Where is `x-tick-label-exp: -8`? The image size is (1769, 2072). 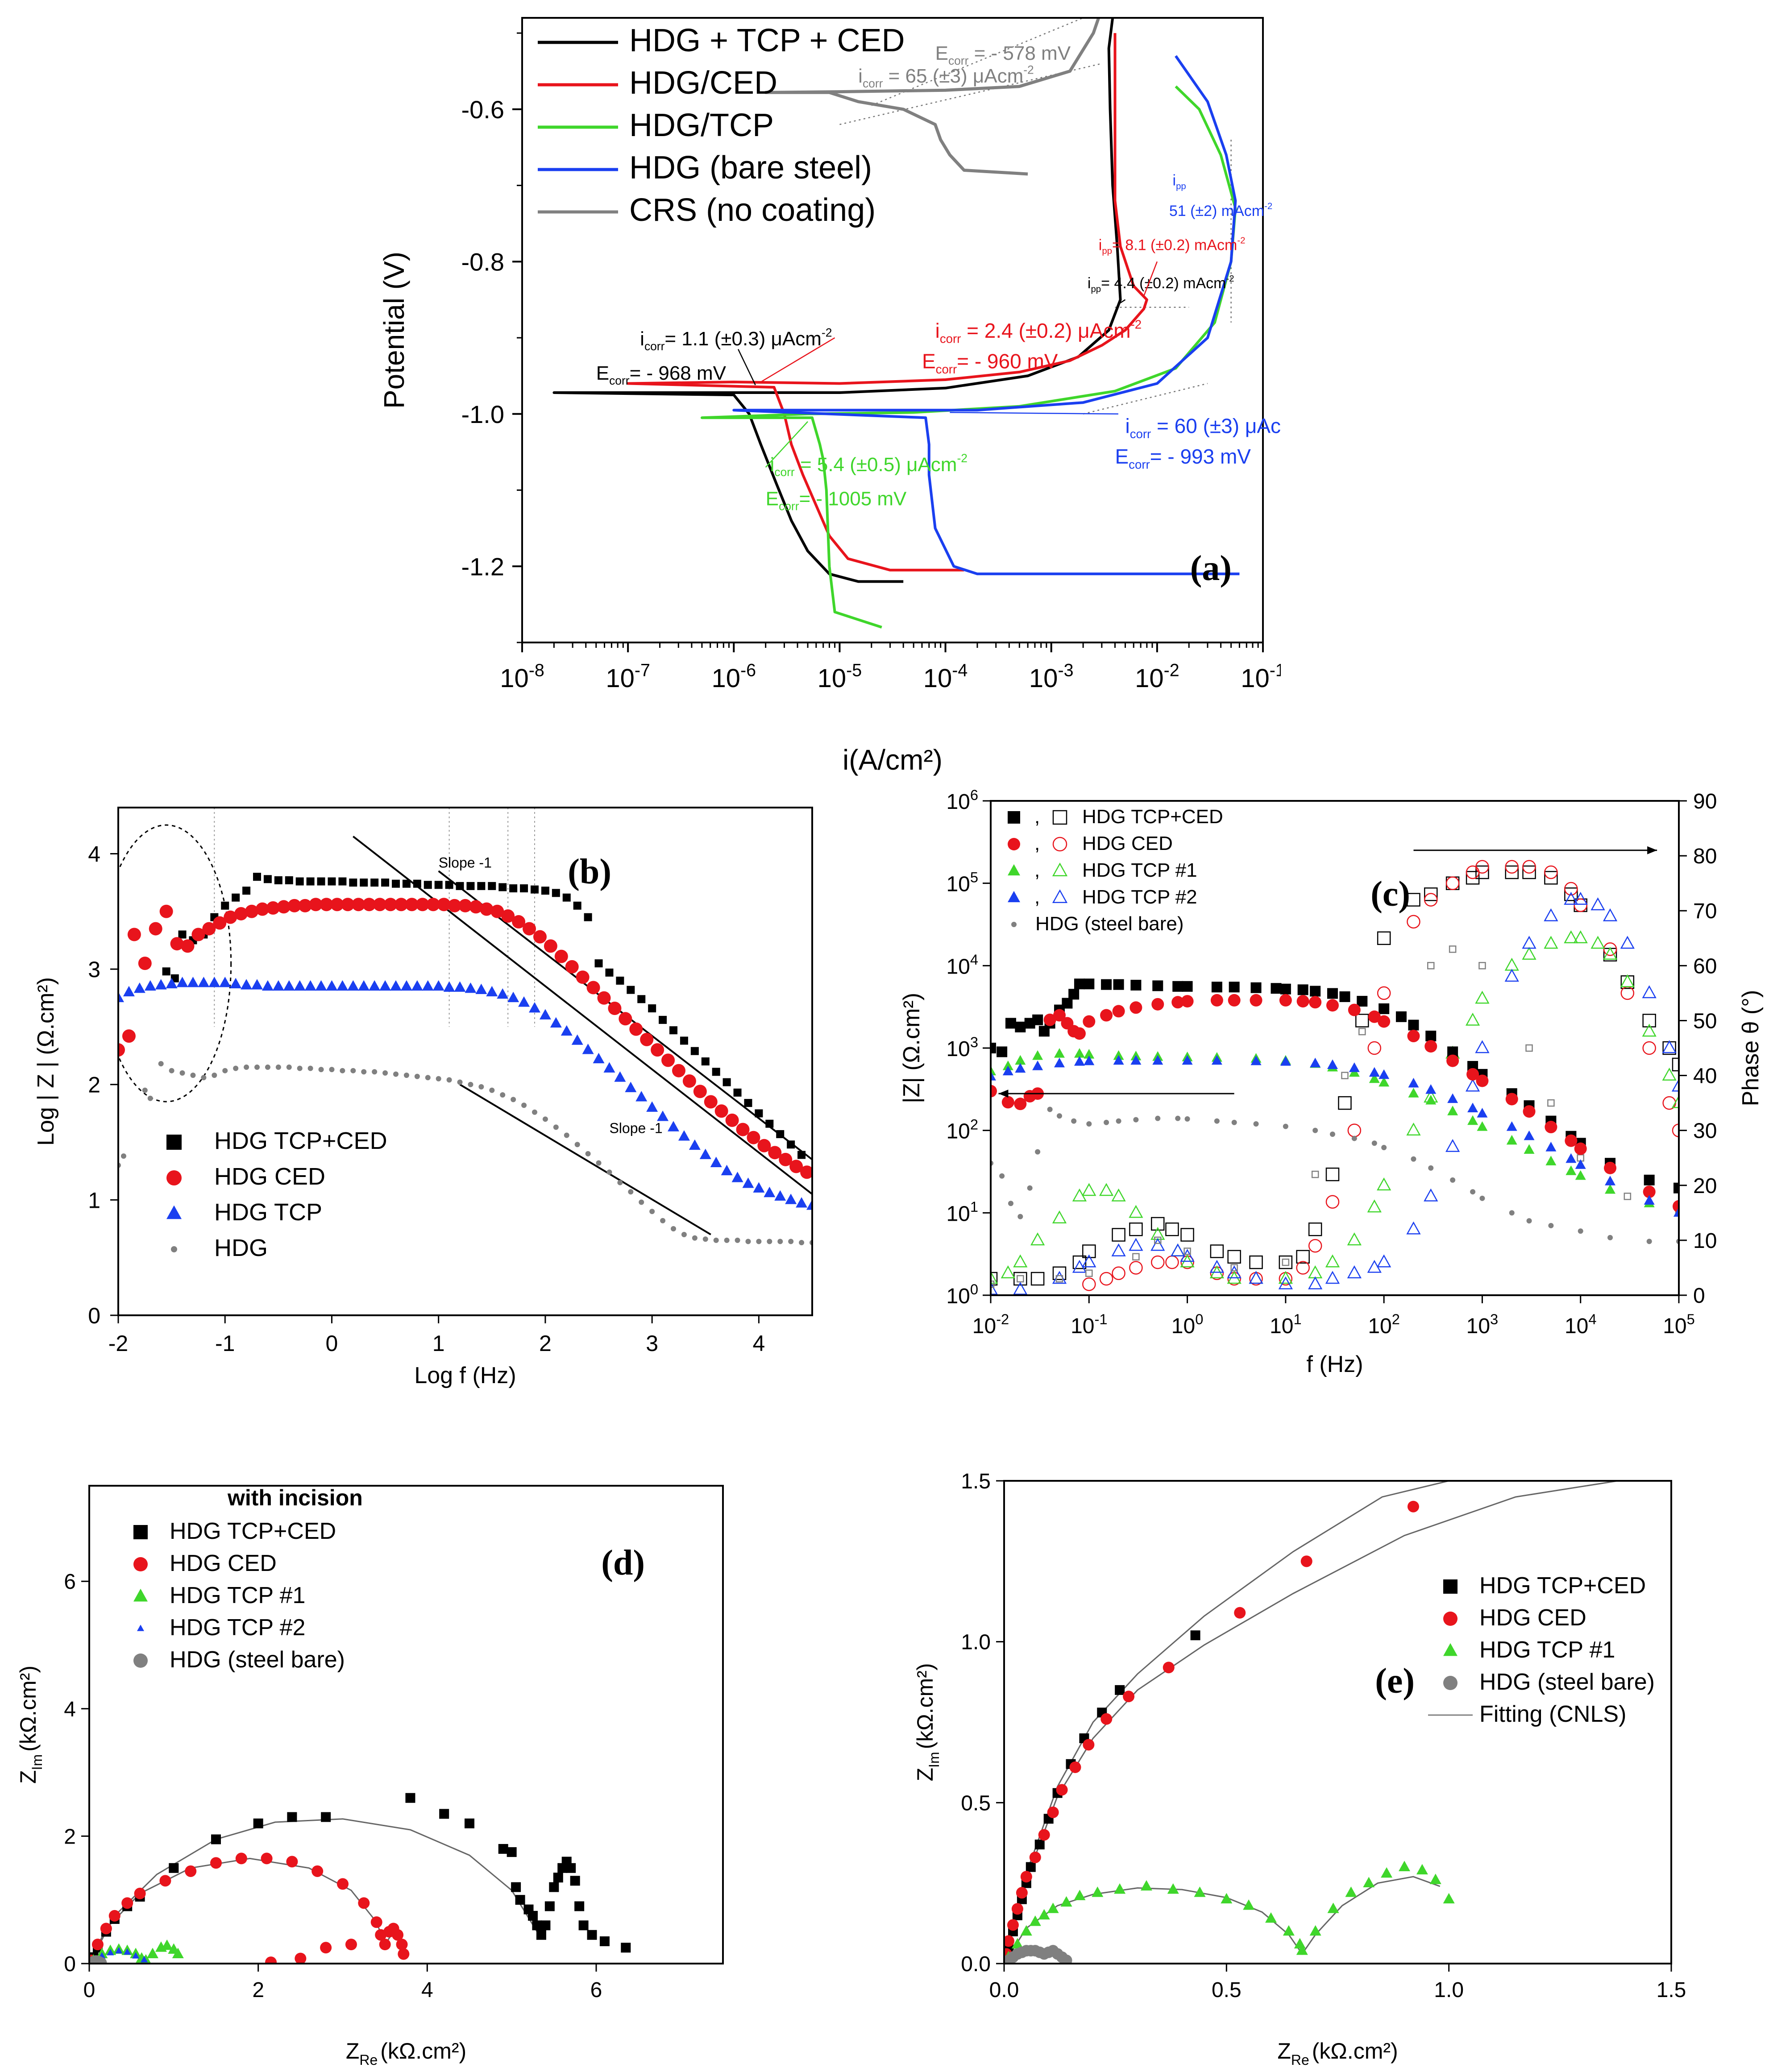
x-tick-label-exp: -8 is located at coordinates (537, 670).